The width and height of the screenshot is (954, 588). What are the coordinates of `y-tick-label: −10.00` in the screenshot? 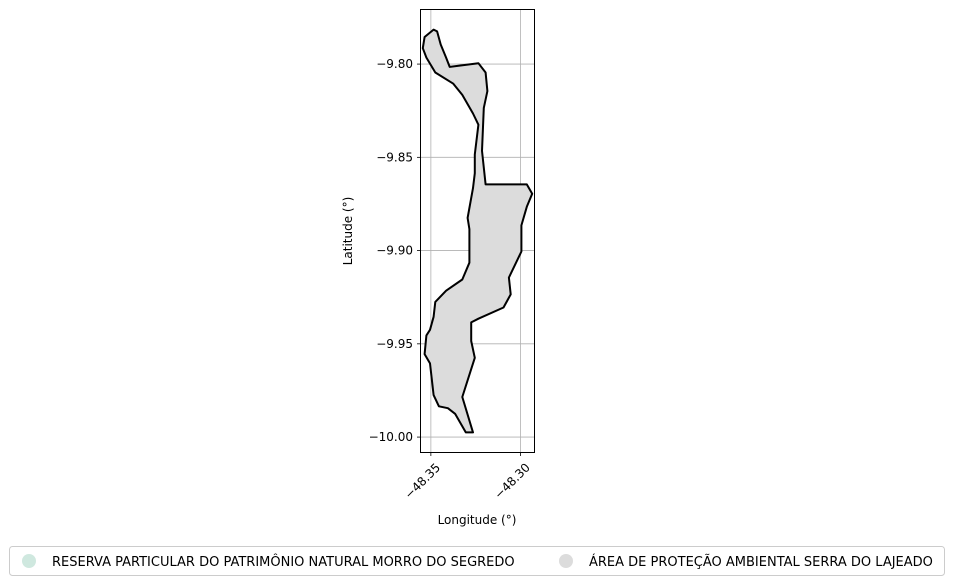 It's located at (391, 437).